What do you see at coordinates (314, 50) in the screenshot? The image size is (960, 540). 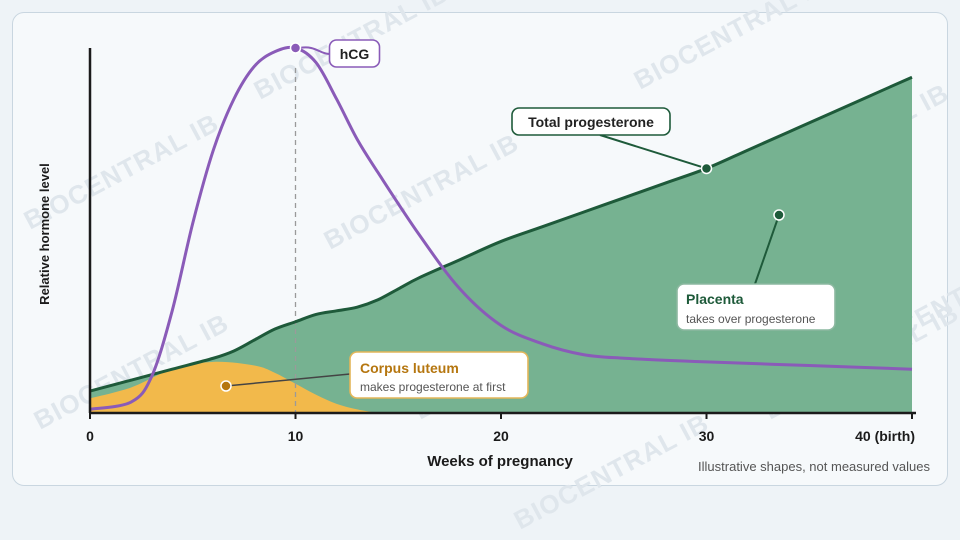 I see `hcg-leader-line` at bounding box center [314, 50].